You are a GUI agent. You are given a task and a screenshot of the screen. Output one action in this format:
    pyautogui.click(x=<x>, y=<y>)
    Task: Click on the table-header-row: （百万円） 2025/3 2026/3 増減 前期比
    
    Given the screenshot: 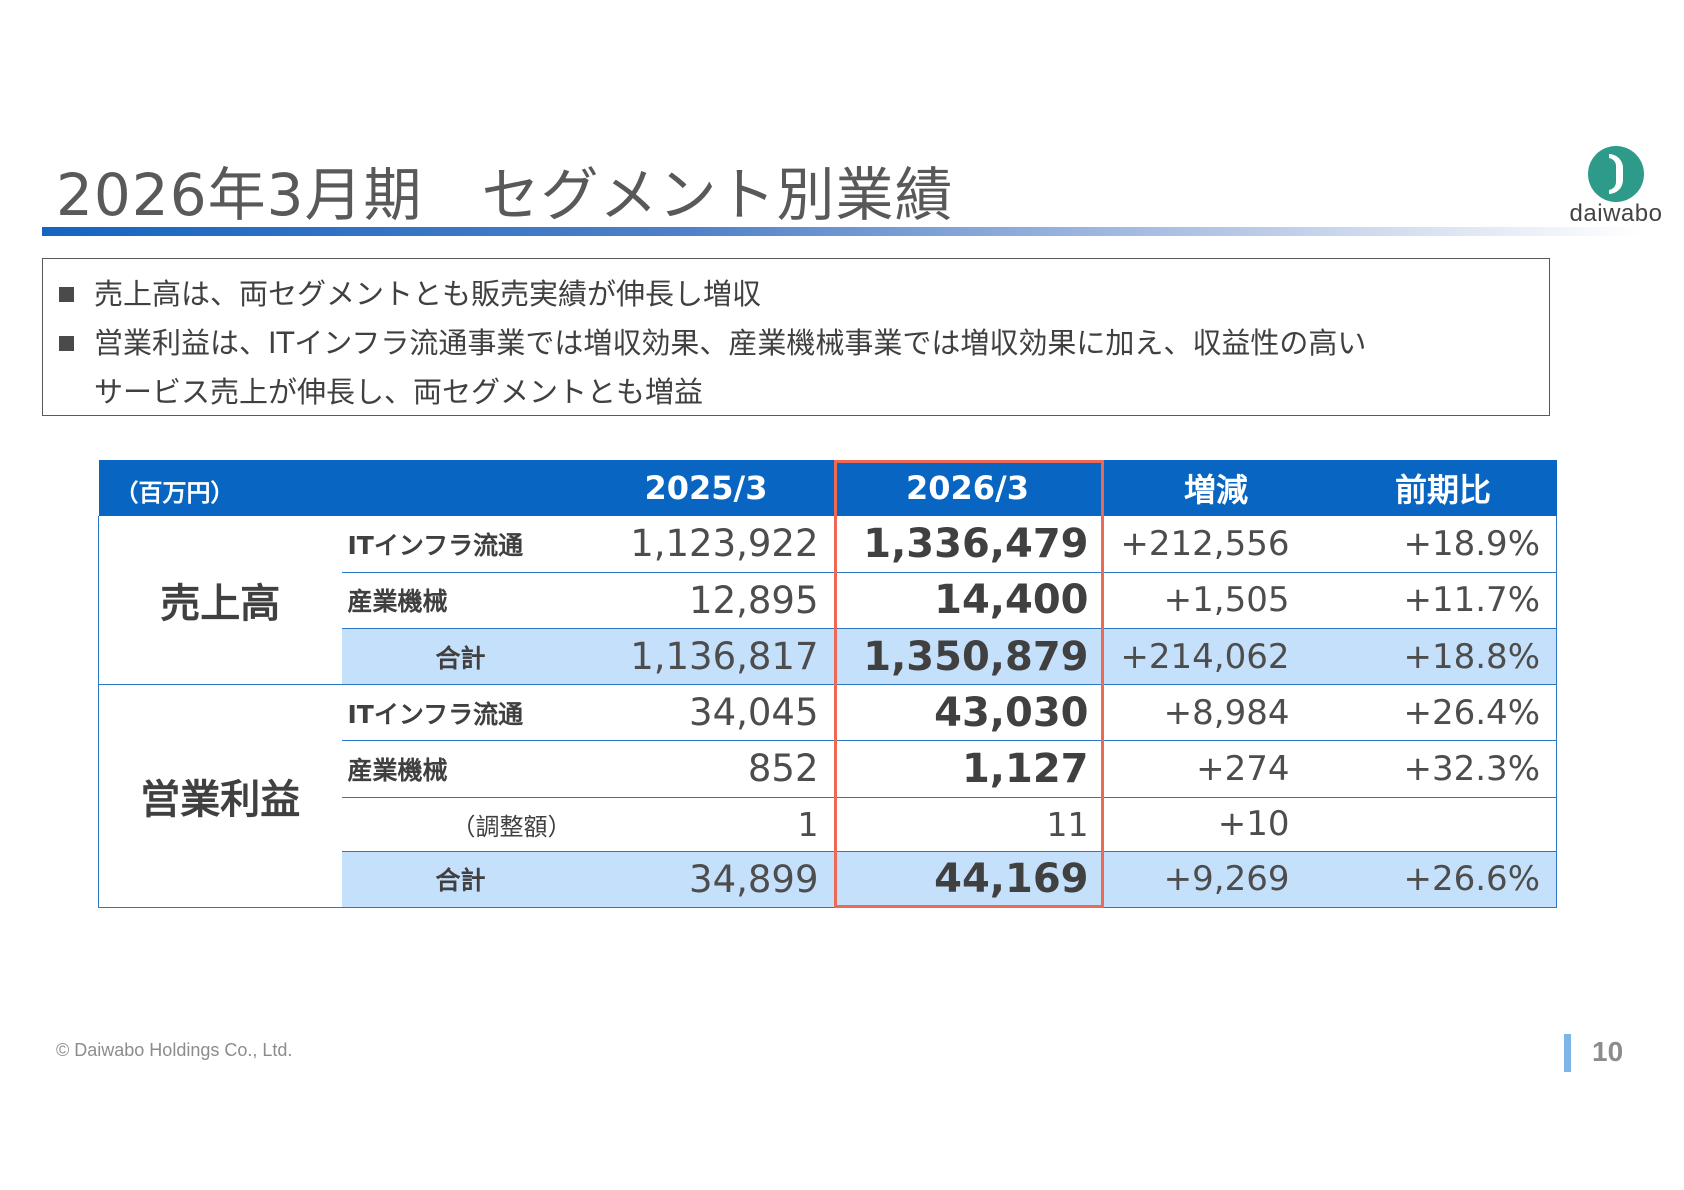 What is the action you would take?
    pyautogui.click(x=827, y=488)
    